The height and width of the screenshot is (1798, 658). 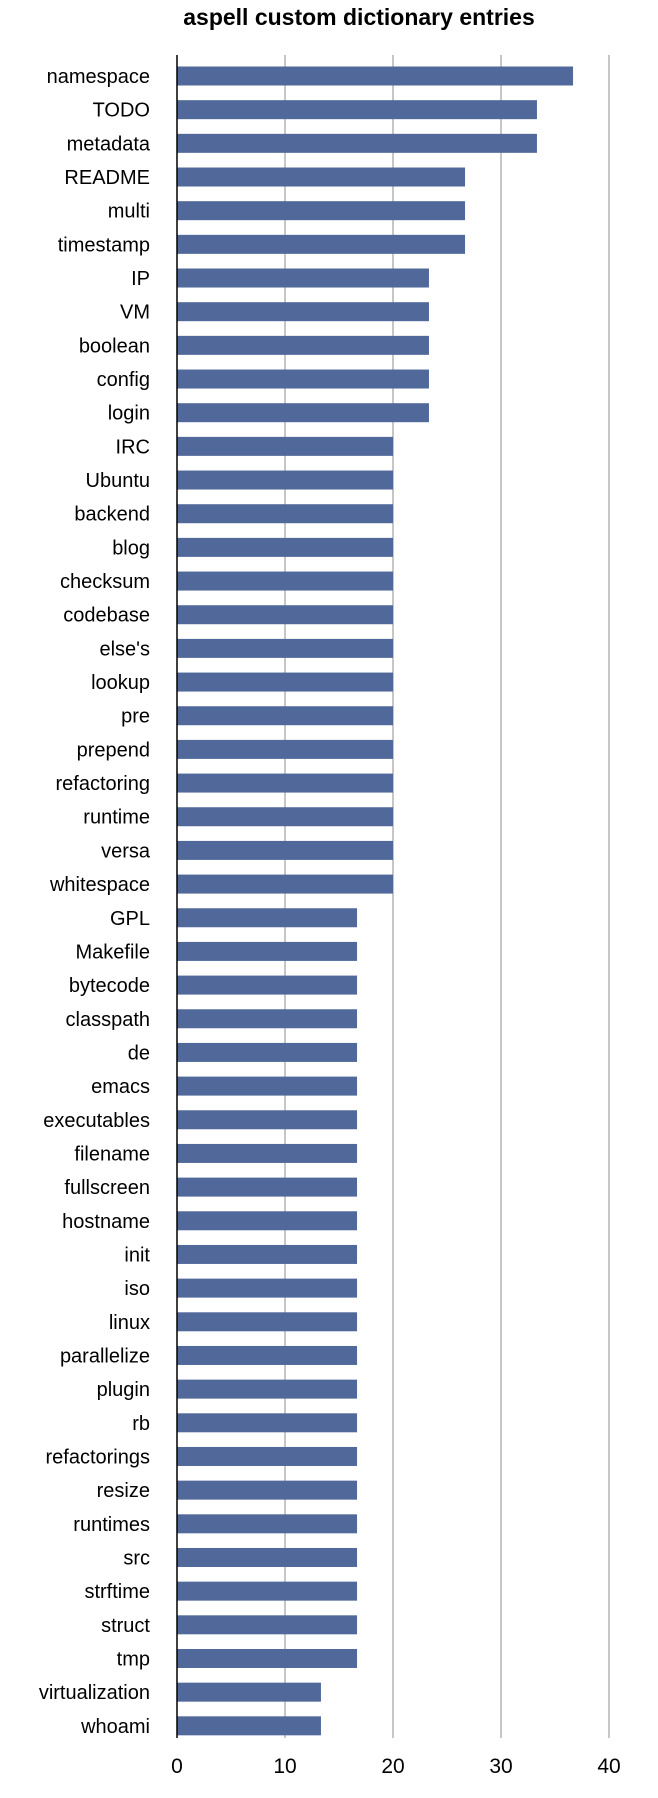 What do you see at coordinates (111, 1525) in the screenshot?
I see `category-label: runtimes` at bounding box center [111, 1525].